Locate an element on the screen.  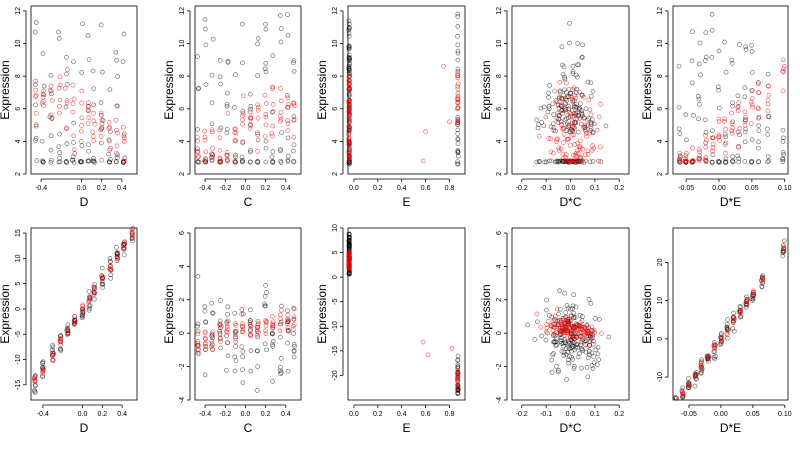
y-tick-label: -5 is located at coordinates (335, 302).